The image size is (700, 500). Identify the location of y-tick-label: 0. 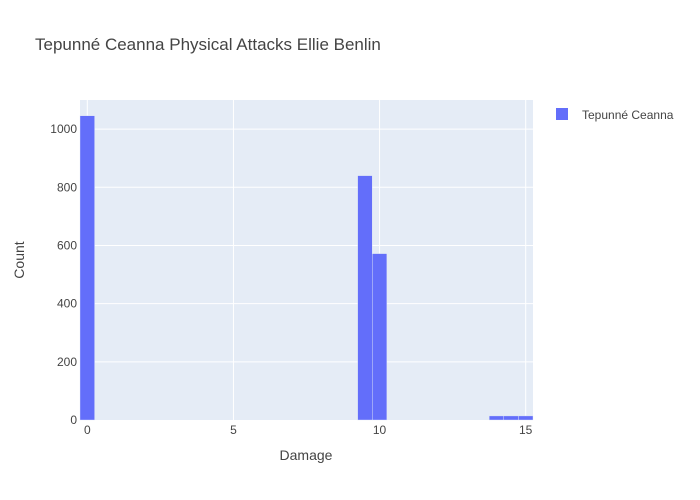
(73, 420).